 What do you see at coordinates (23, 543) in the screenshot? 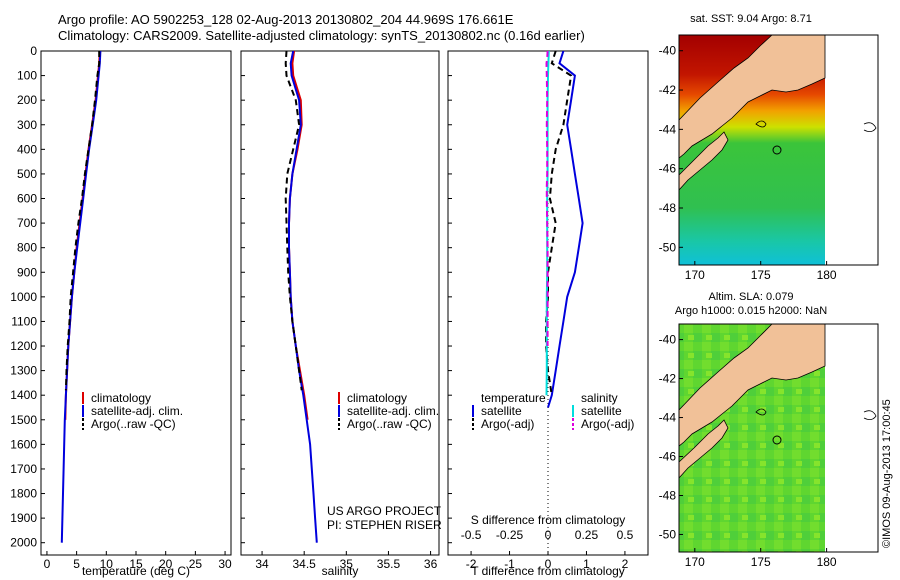
I see `depth-tick-label: 2000` at bounding box center [23, 543].